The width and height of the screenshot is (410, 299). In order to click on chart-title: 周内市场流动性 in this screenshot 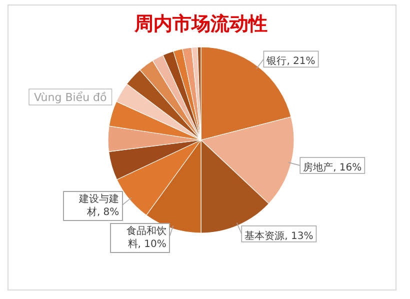, I will do `click(201, 24)`.